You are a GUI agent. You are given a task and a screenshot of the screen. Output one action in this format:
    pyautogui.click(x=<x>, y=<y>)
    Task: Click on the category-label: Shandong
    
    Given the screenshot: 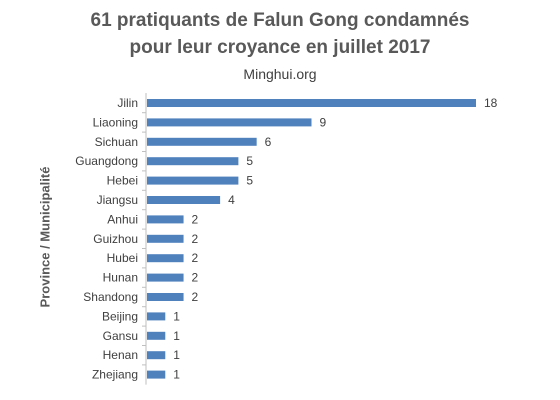 What is the action you would take?
    pyautogui.click(x=110, y=297)
    